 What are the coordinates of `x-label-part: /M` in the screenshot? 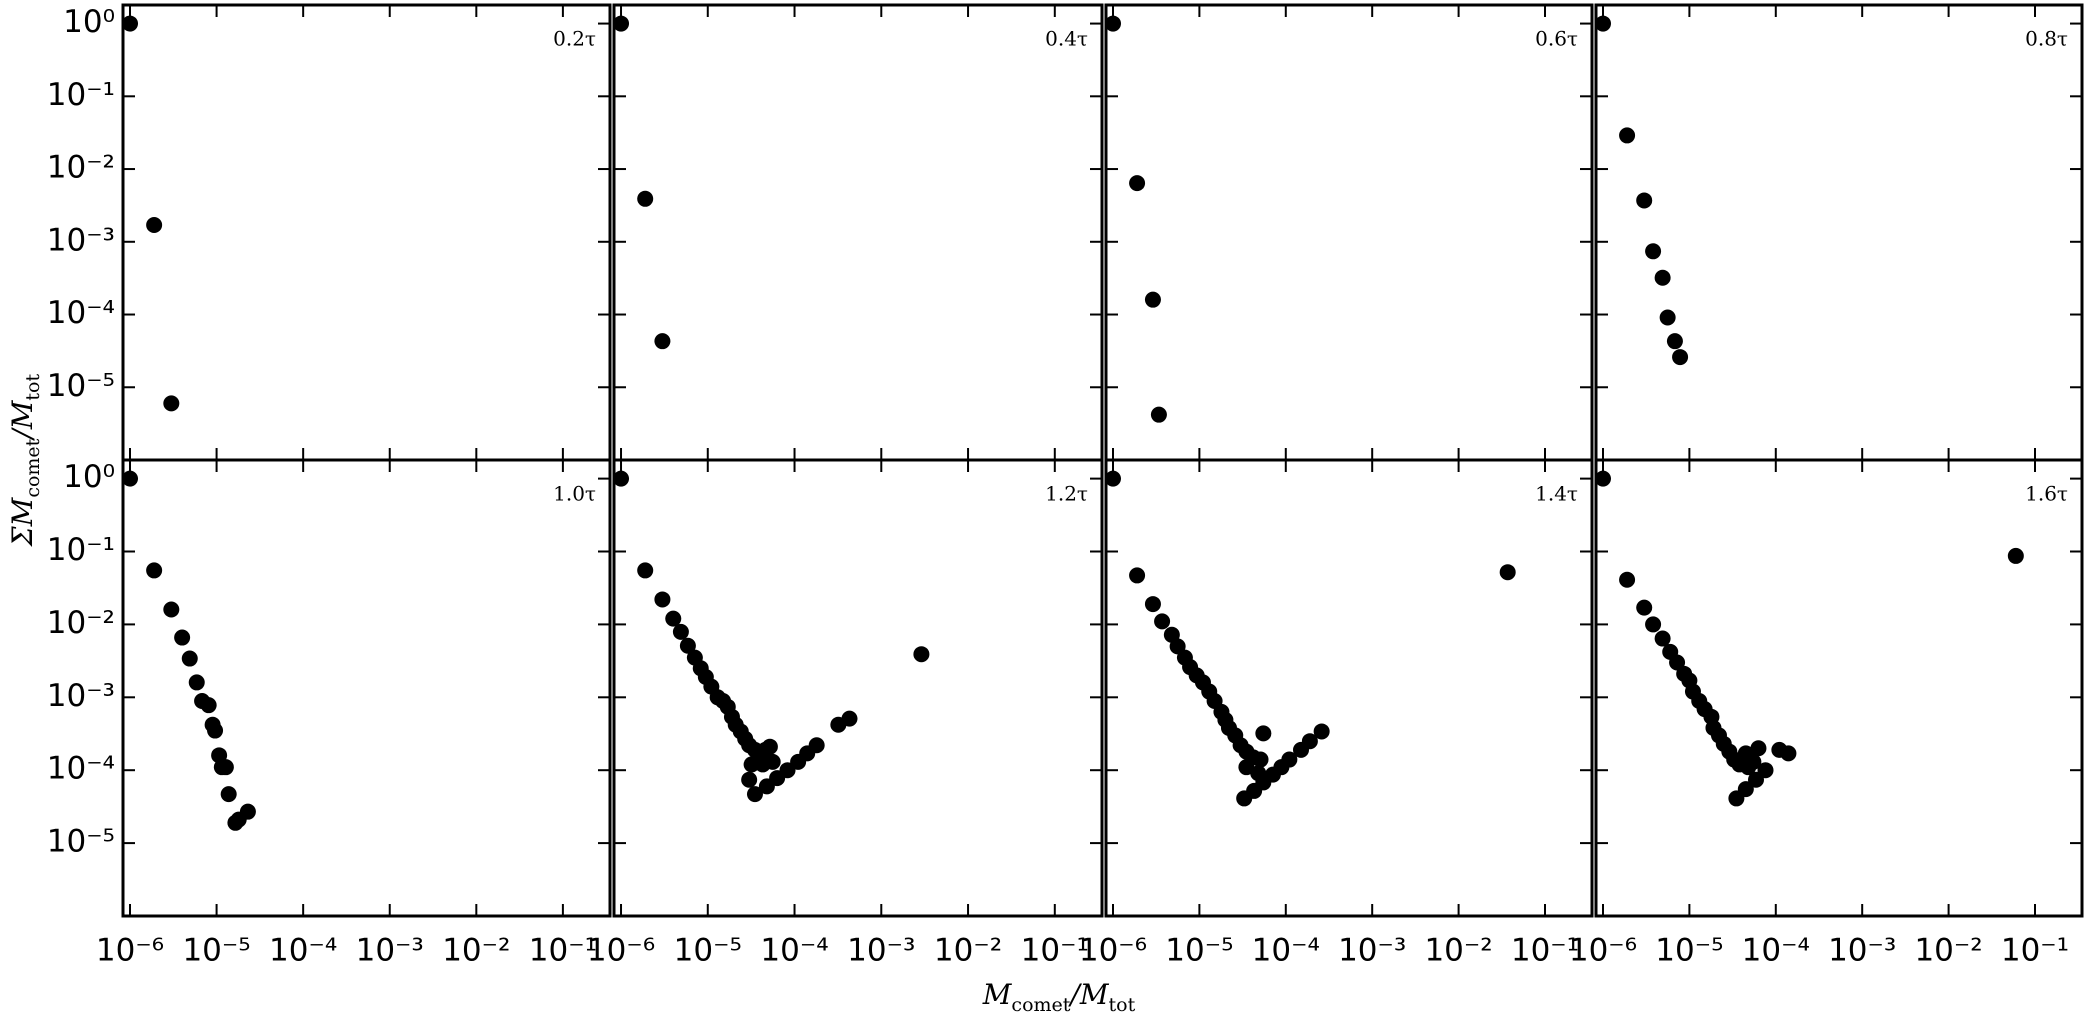 It's located at (1088, 994).